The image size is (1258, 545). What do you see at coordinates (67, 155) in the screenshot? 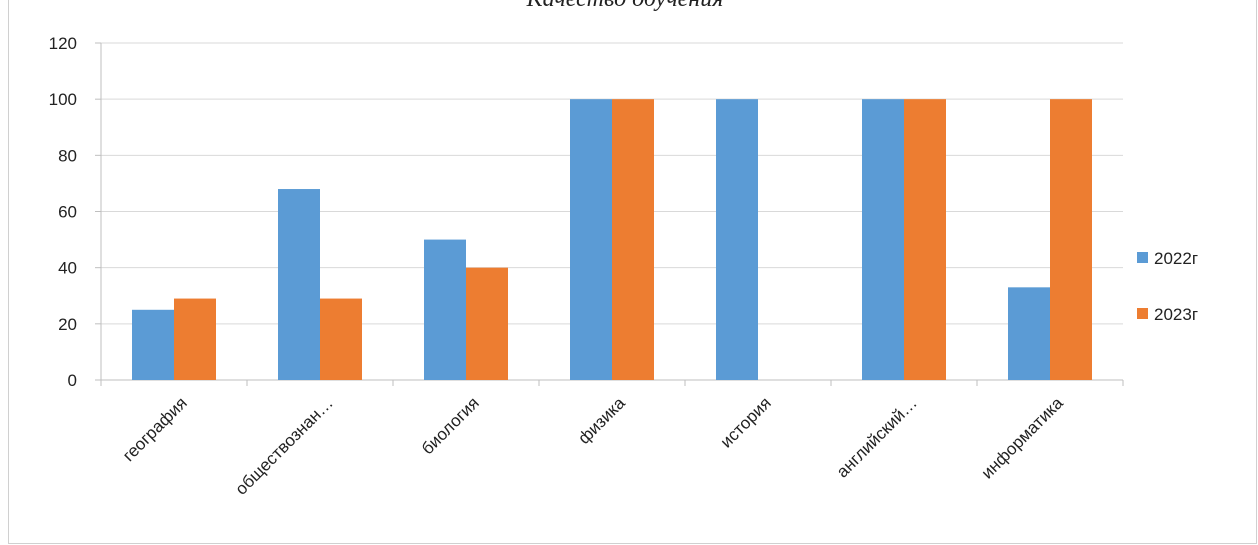
I see `y-tick-label: 80` at bounding box center [67, 155].